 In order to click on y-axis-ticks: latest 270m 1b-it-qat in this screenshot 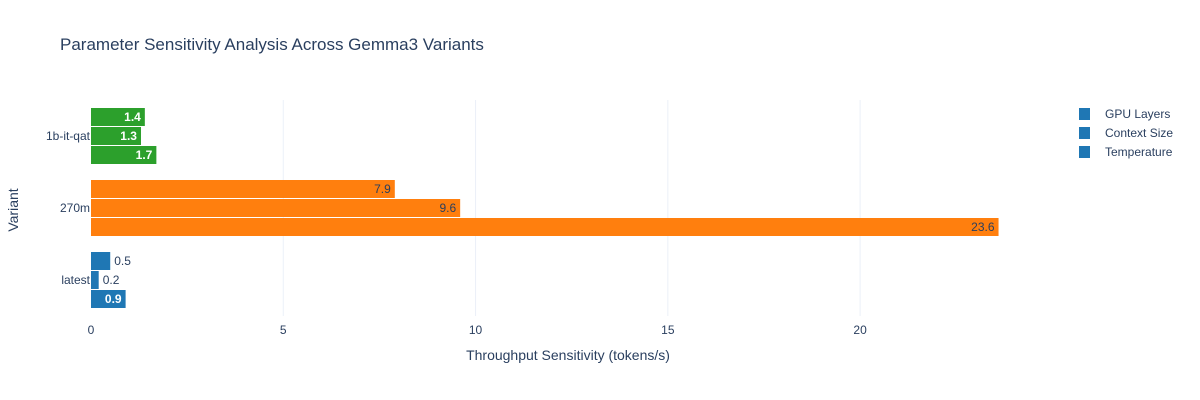, I will do `click(68, 208)`.